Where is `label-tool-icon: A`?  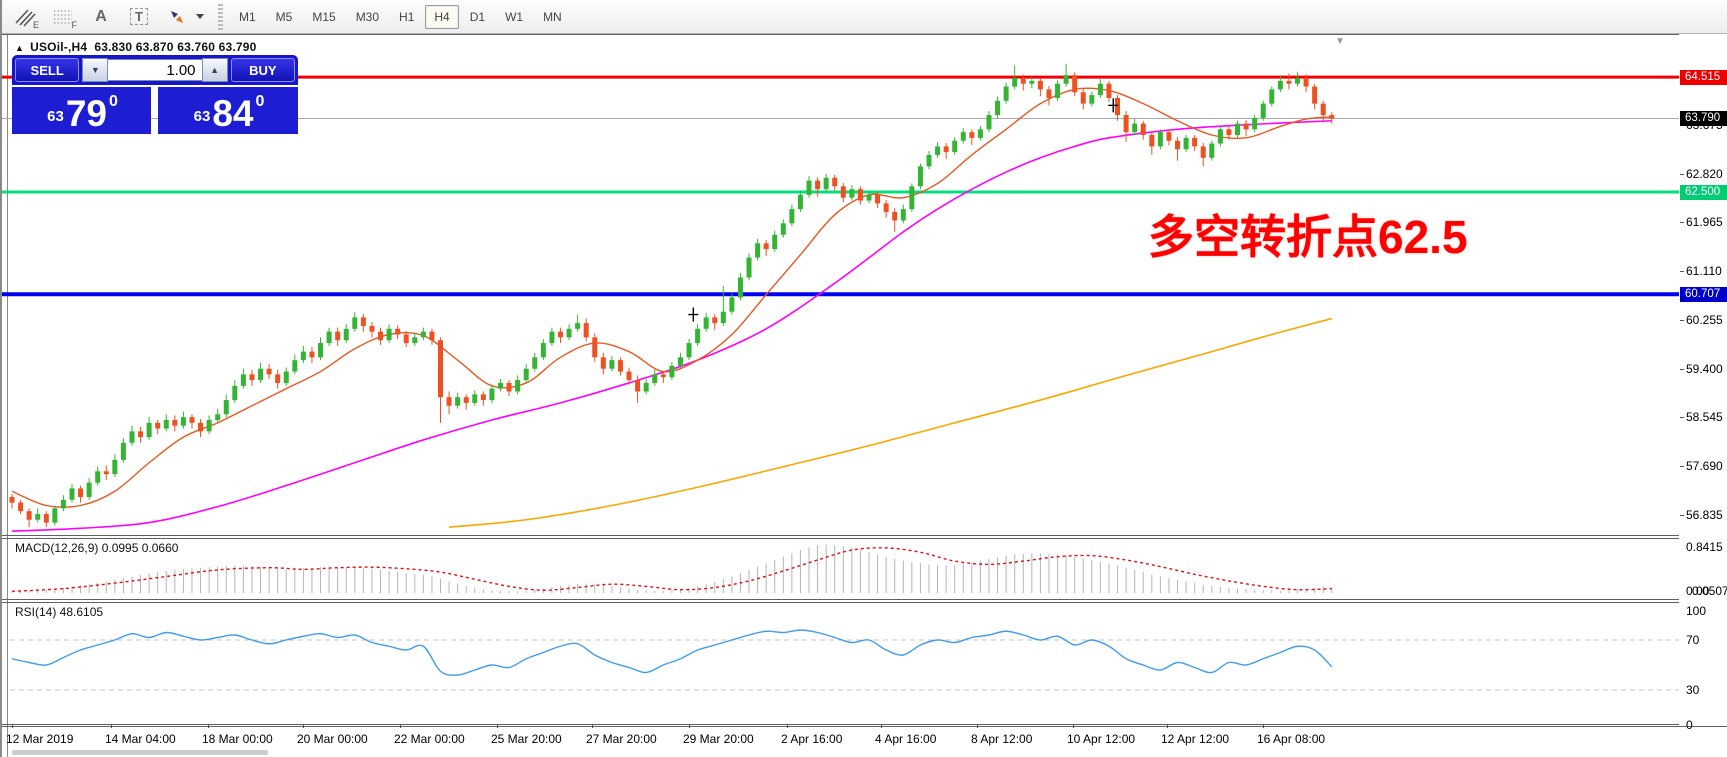
label-tool-icon: A is located at coordinates (101, 17).